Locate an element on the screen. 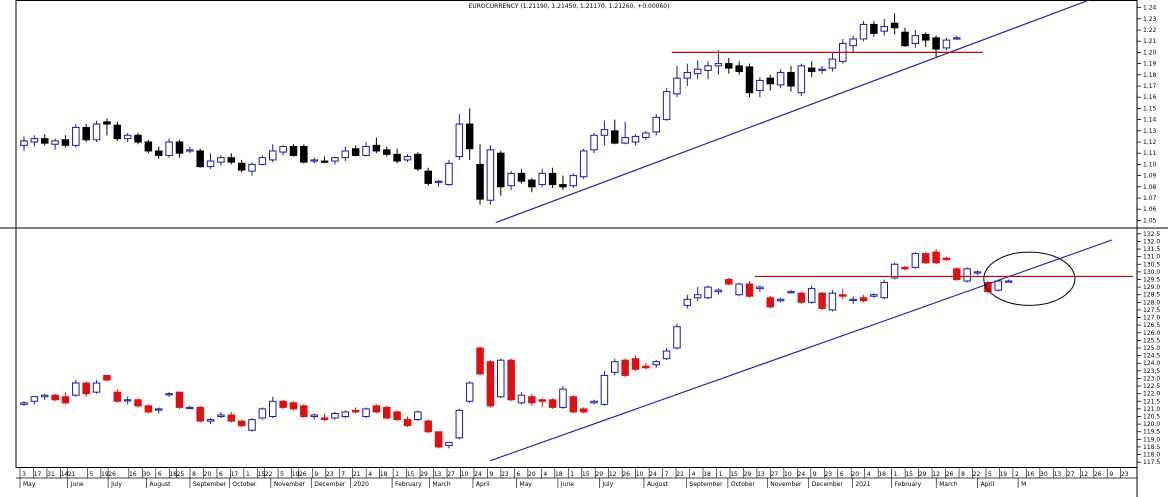 This screenshot has height=497, width=1168. x-tick-label: 18 is located at coordinates (559, 474).